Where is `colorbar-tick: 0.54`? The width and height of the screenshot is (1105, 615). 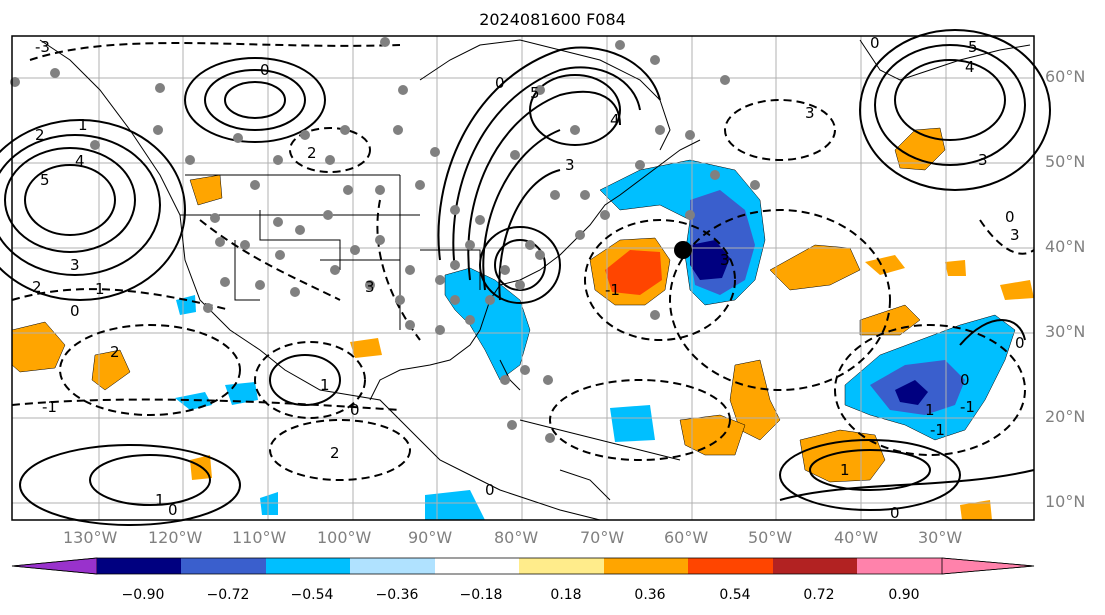 colorbar-tick: 0.54 is located at coordinates (735, 595).